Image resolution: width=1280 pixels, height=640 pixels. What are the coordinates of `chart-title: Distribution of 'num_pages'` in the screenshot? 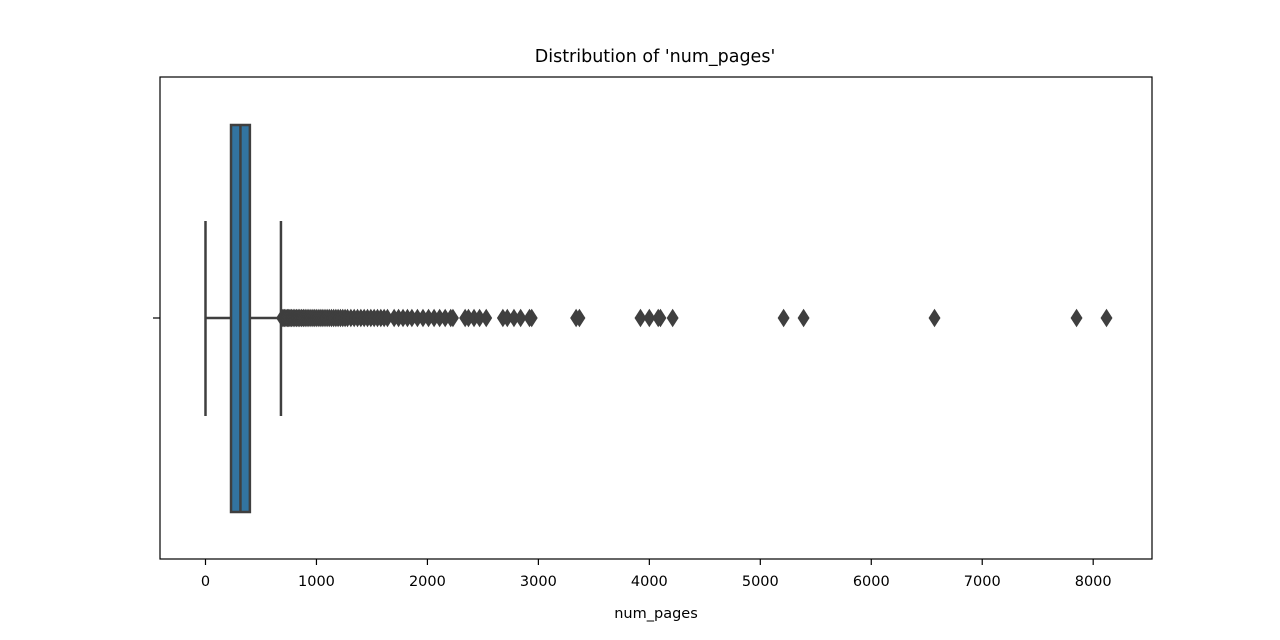 It's located at (655, 57).